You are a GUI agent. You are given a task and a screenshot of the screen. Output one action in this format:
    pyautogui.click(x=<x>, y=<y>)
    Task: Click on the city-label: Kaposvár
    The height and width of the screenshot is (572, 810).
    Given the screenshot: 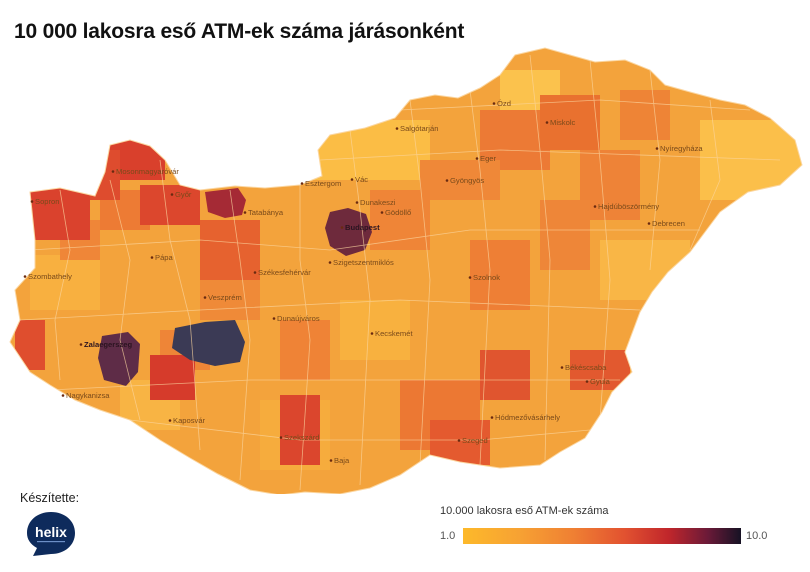 What is the action you would take?
    pyautogui.click(x=189, y=420)
    